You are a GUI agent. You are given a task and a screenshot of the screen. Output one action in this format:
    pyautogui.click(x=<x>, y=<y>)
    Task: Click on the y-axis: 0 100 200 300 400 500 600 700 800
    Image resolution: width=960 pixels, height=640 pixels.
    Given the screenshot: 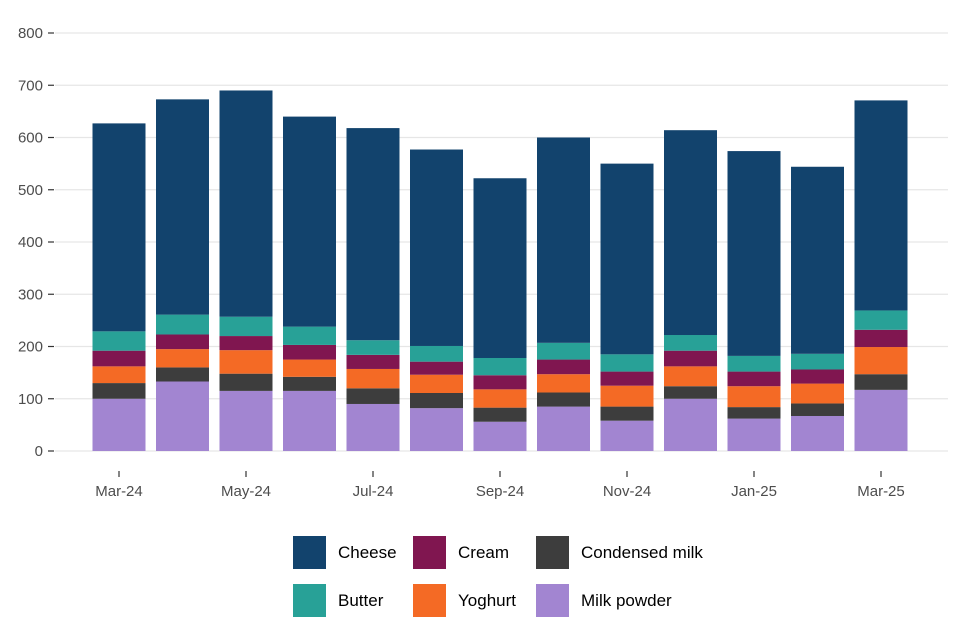 What is the action you would take?
    pyautogui.click(x=36, y=242)
    